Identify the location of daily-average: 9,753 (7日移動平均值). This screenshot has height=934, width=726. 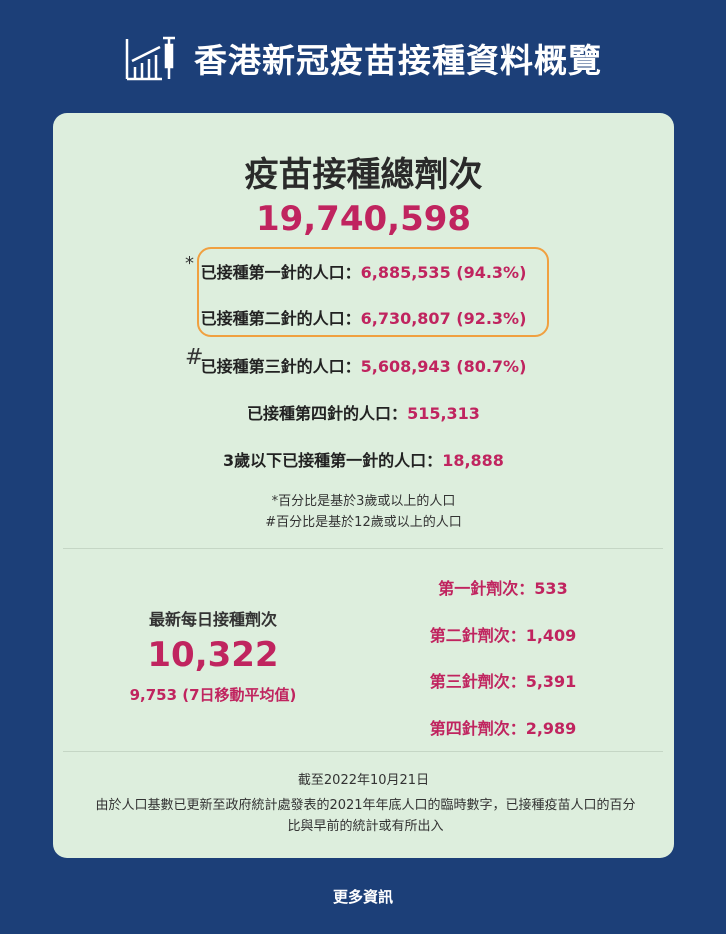
(213, 695).